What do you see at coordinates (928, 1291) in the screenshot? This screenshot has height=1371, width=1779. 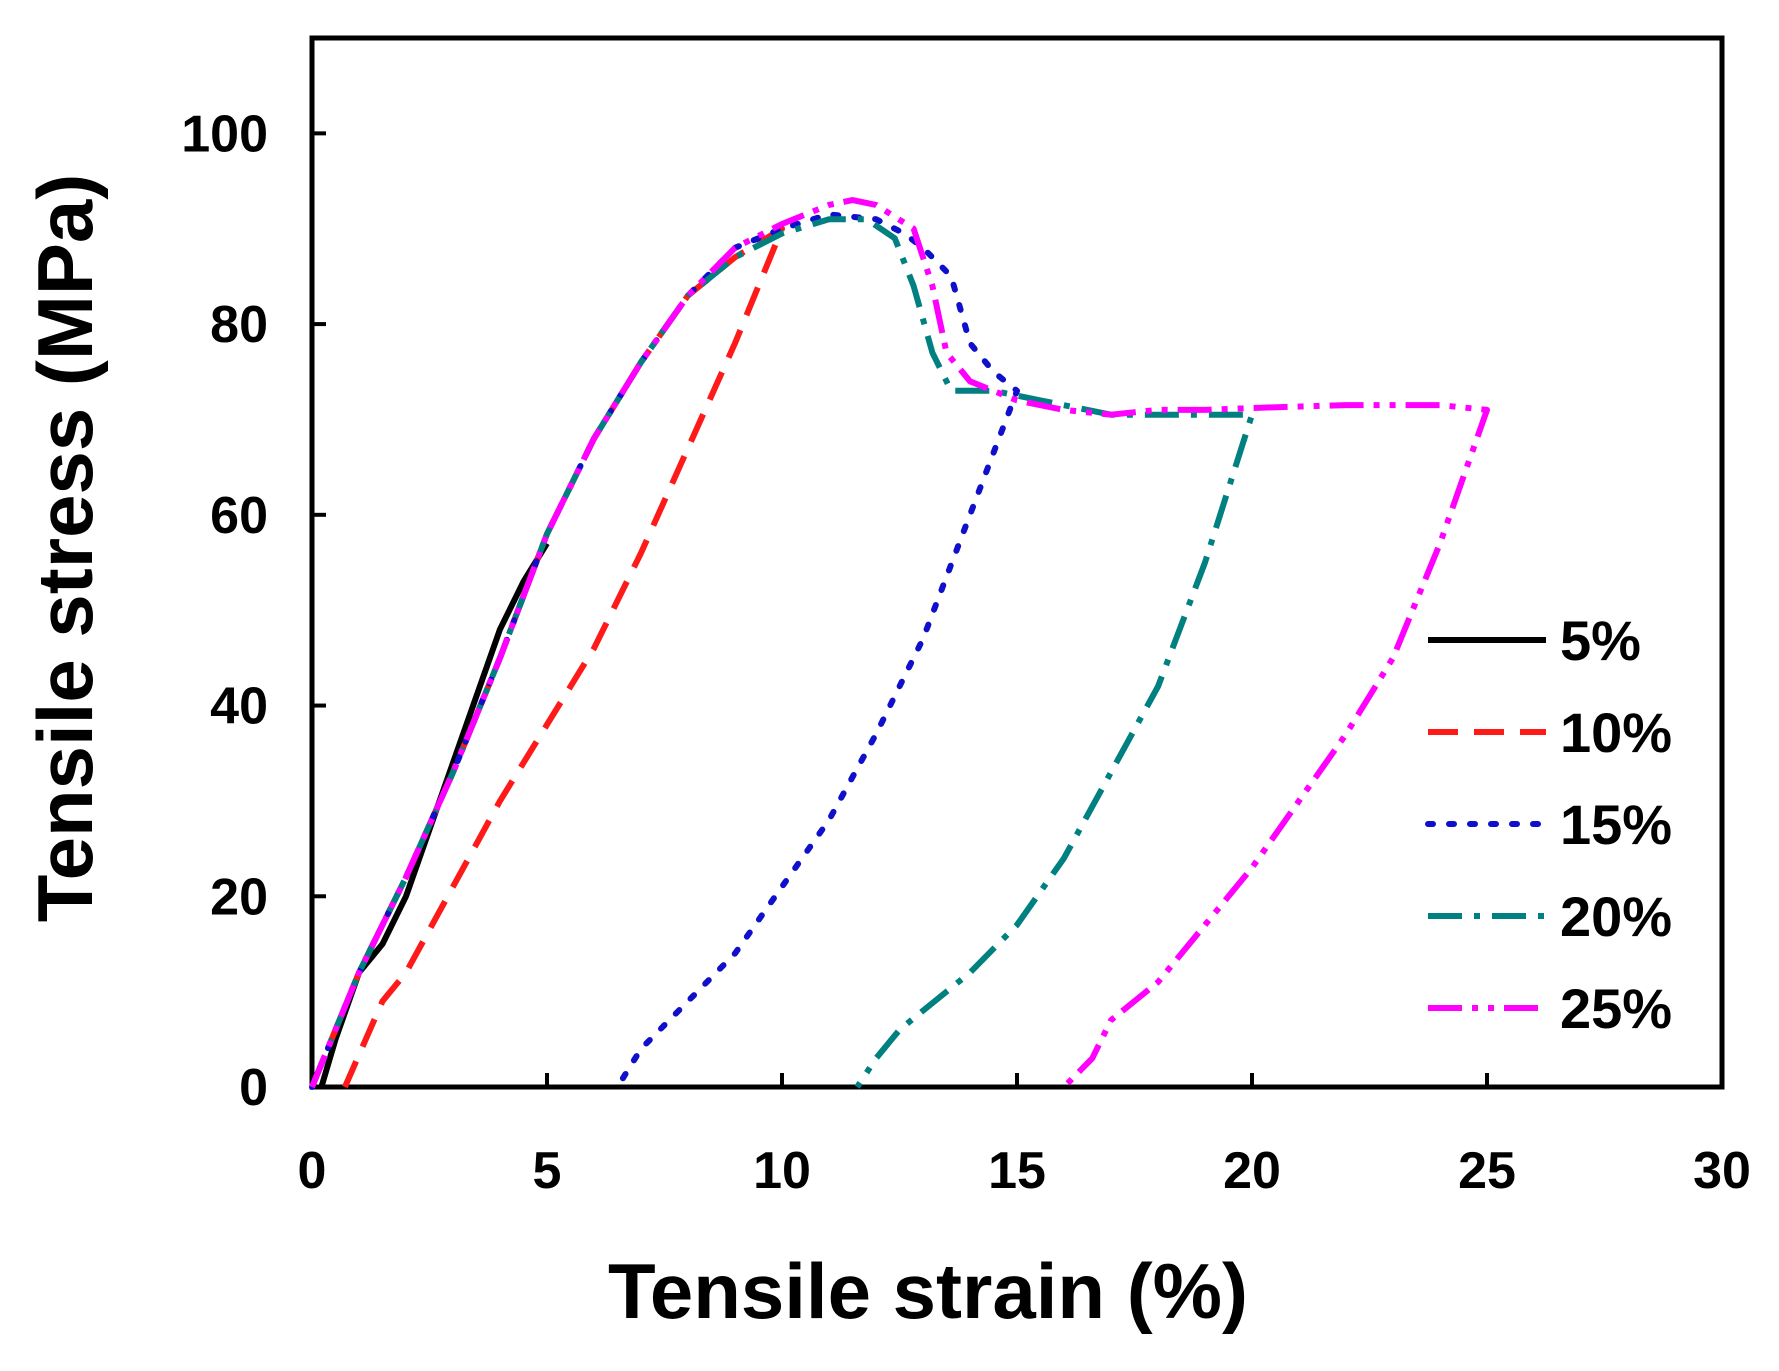 I see `x-axis-title: Tensile strain (%)` at bounding box center [928, 1291].